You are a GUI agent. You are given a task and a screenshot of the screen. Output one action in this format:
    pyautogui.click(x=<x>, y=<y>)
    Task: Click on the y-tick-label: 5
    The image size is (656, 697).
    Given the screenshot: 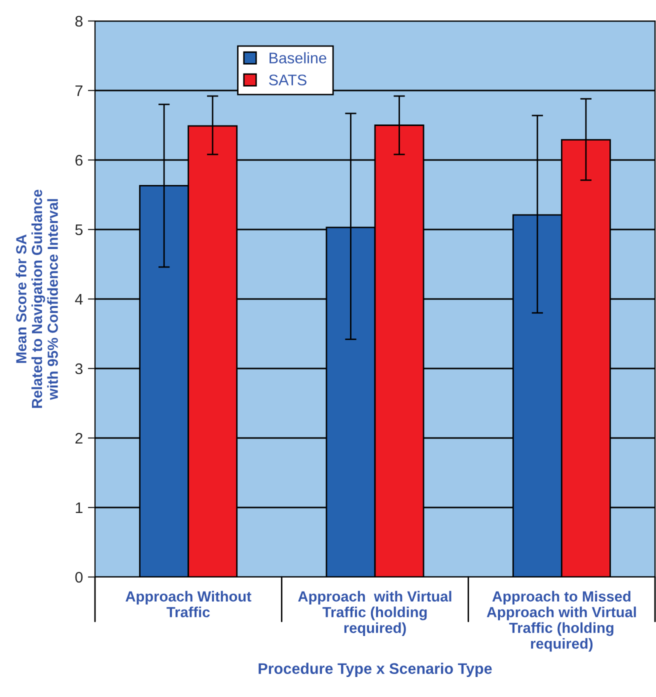 What is the action you would take?
    pyautogui.click(x=79, y=230)
    